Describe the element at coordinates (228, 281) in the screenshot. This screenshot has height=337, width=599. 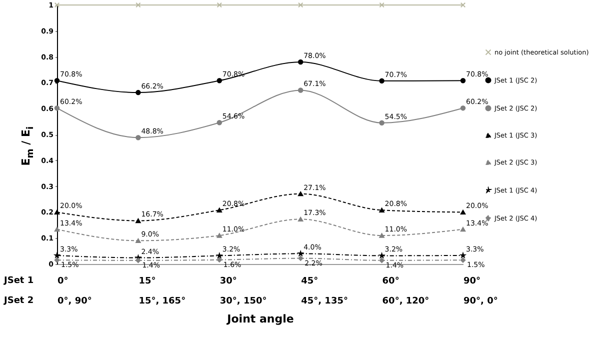
I see `x-tick-label: 30°` at that location.